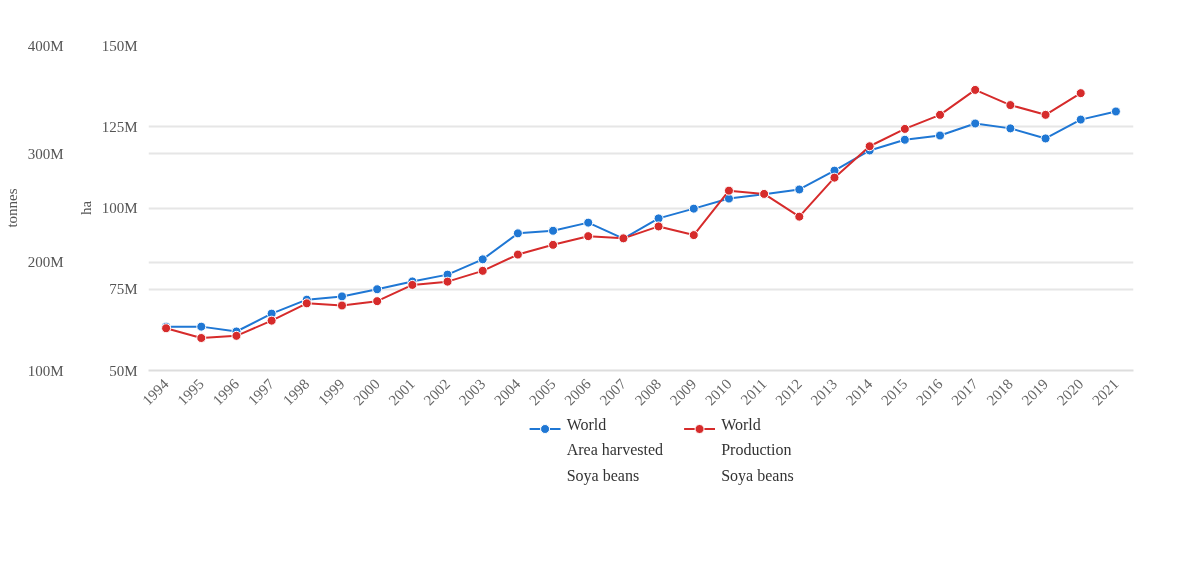 Image resolution: width=1199 pixels, height=585 pixels. What do you see at coordinates (753, 391) in the screenshot?
I see `x-tick-label: 2011` at bounding box center [753, 391].